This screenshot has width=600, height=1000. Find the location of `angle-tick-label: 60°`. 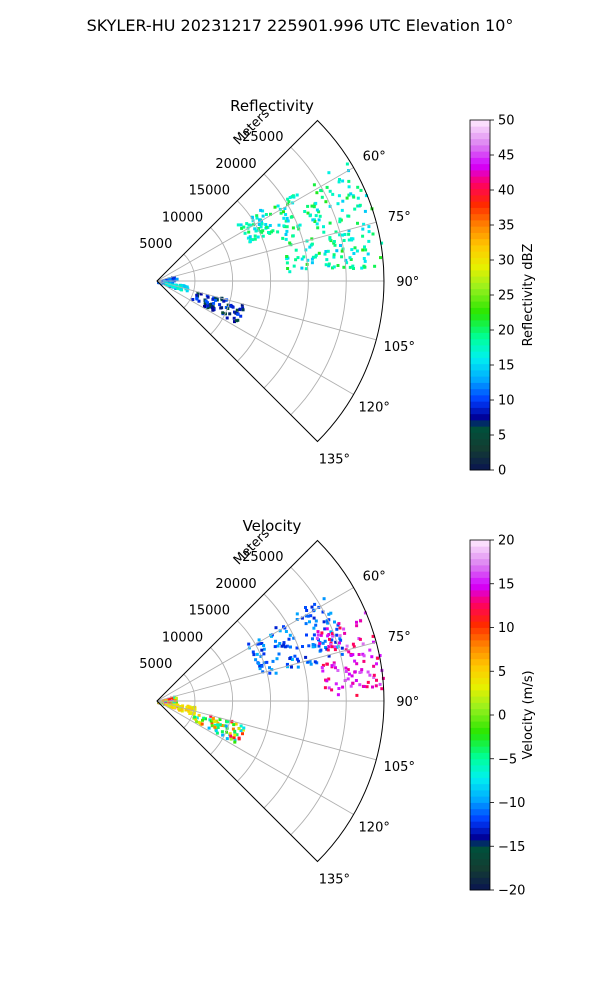

angle-tick-label: 60° is located at coordinates (374, 157).